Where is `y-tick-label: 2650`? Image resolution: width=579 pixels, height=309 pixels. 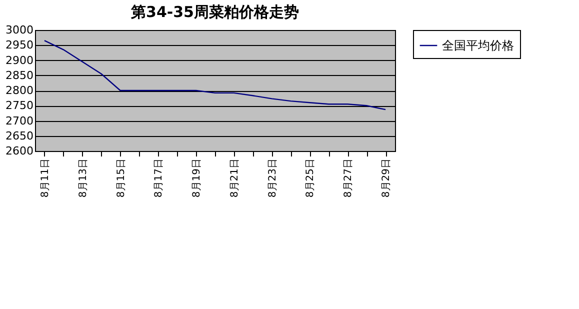
y-tick-label: 2650 is located at coordinates (20, 135).